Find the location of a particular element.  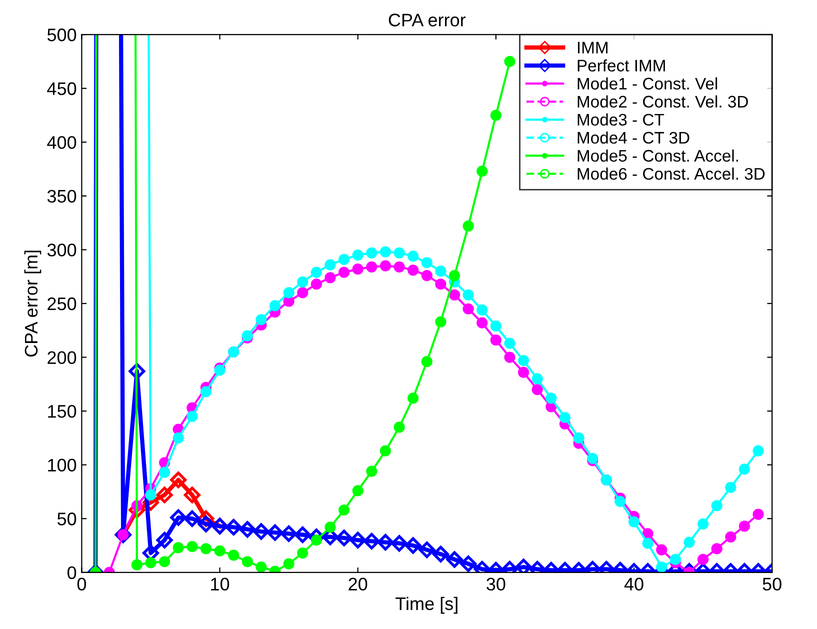

legend-label: IMM is located at coordinates (593, 48).